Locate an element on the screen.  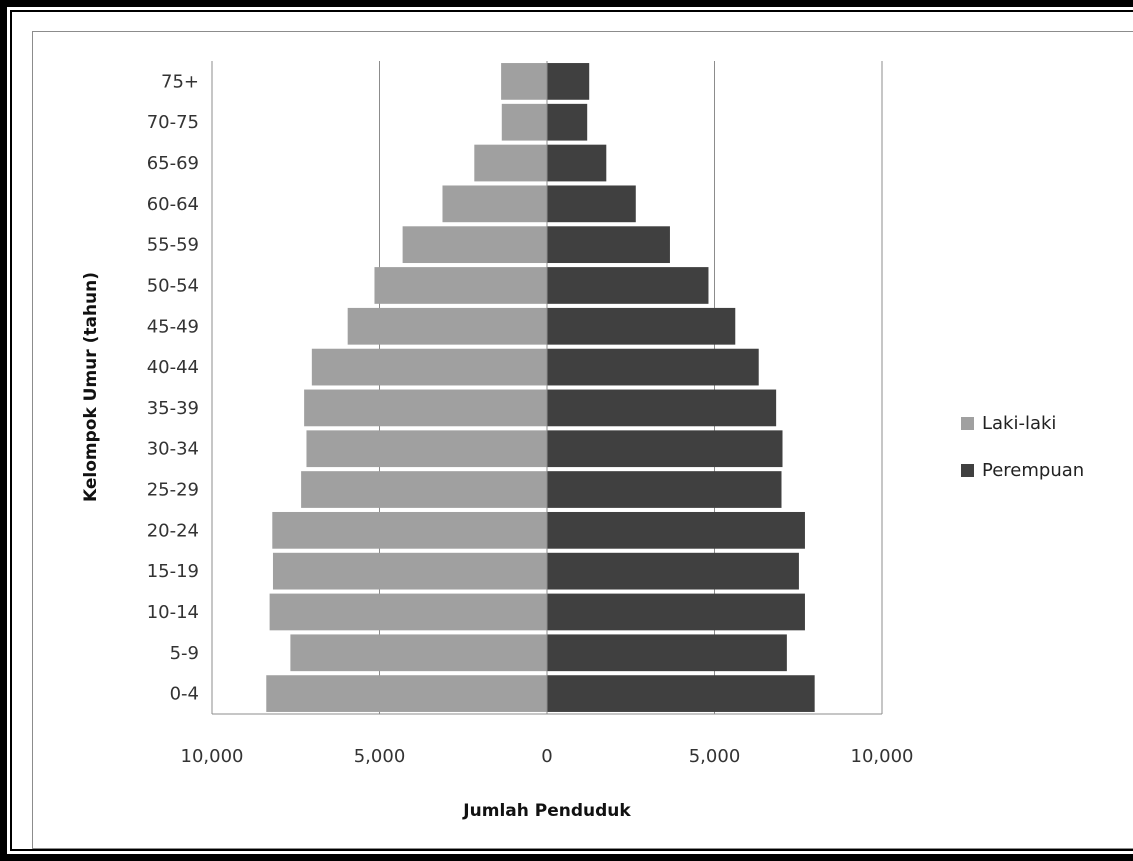
y-tick-label-45-49: 45-49 is located at coordinates (173, 326).